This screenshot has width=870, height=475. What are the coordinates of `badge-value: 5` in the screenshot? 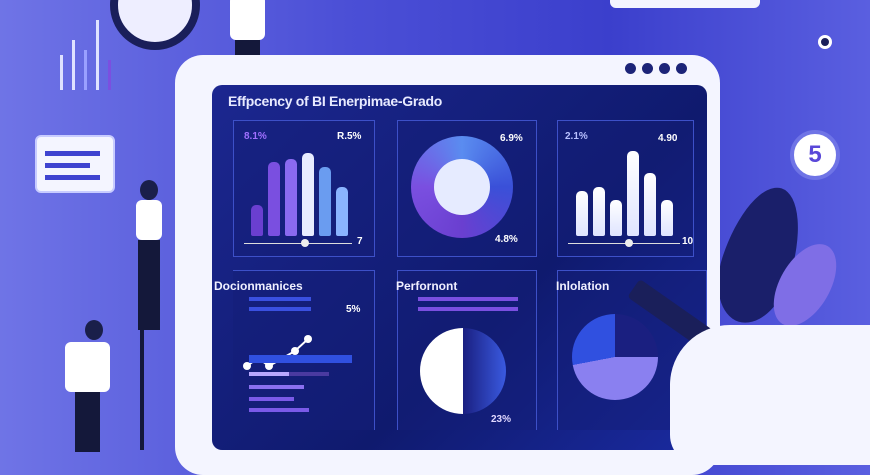 It's located at (815, 154).